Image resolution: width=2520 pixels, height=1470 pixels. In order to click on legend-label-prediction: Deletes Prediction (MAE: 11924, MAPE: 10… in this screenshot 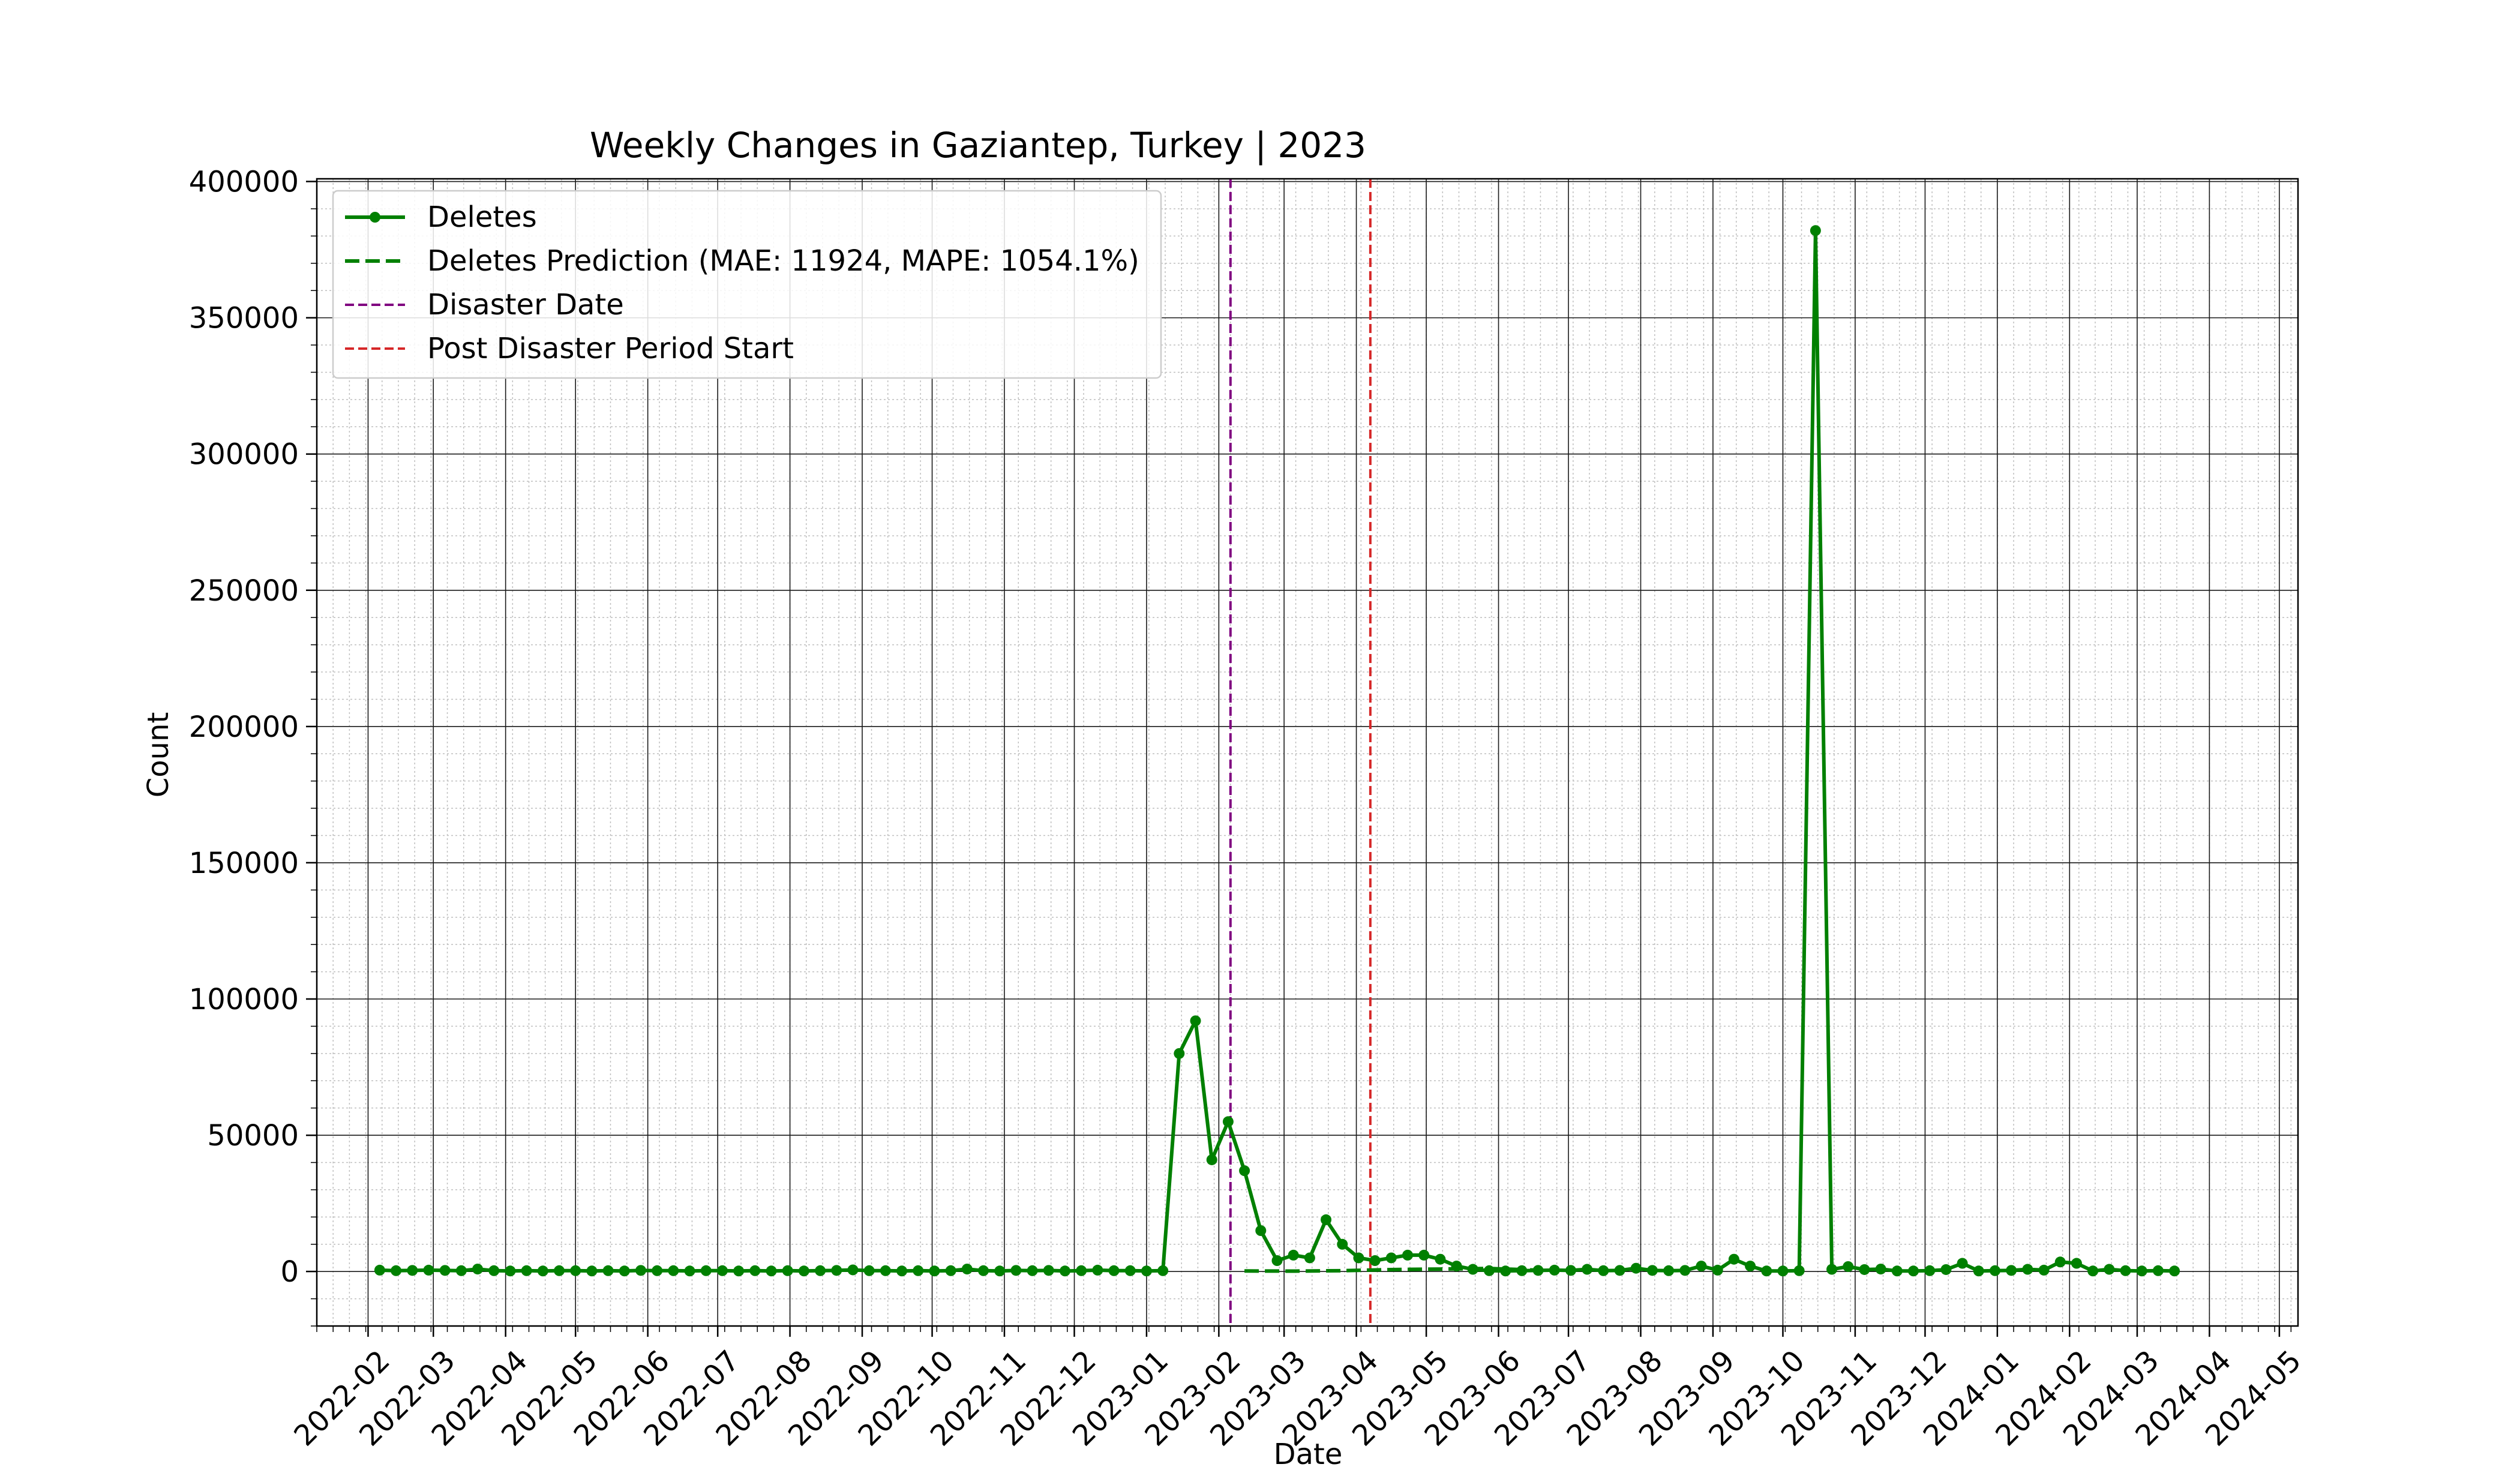, I will do `click(783, 261)`.